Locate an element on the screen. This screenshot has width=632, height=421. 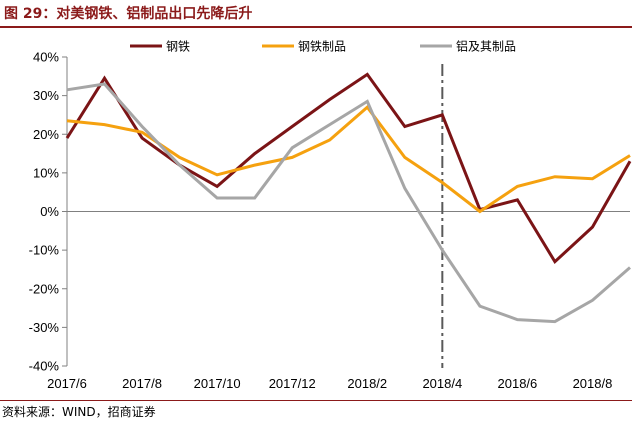
source-rule is located at coordinates (316, 400).